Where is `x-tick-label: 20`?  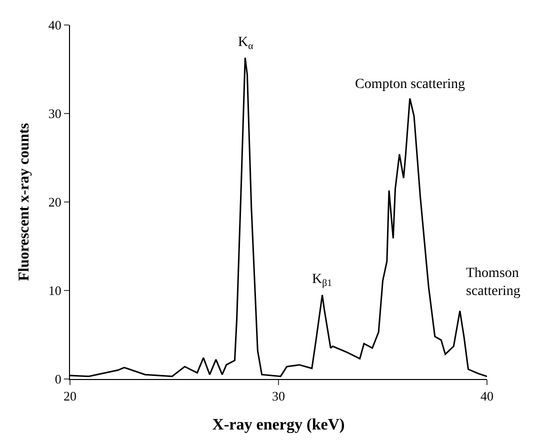
x-tick-label: 20 is located at coordinates (70, 396).